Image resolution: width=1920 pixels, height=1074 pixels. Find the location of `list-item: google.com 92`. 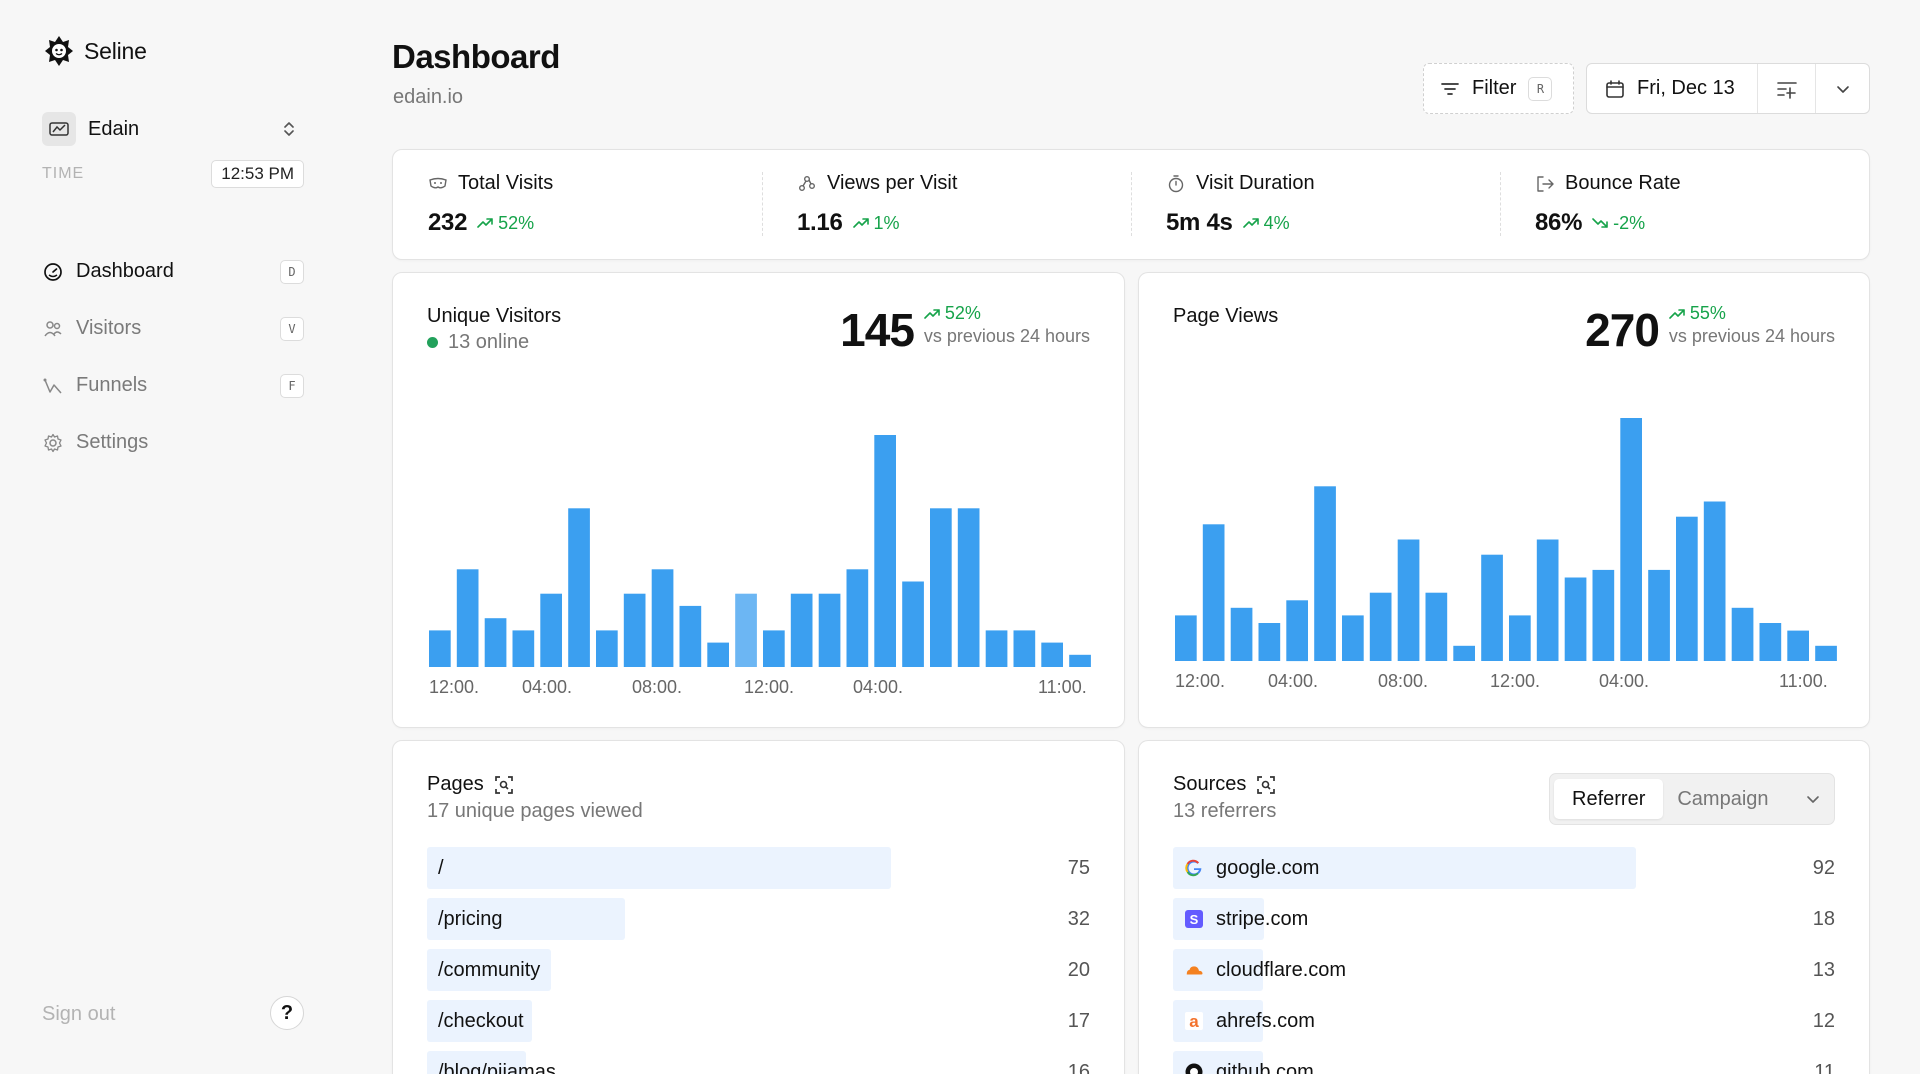

list-item: google.com 92 is located at coordinates (1504, 872).